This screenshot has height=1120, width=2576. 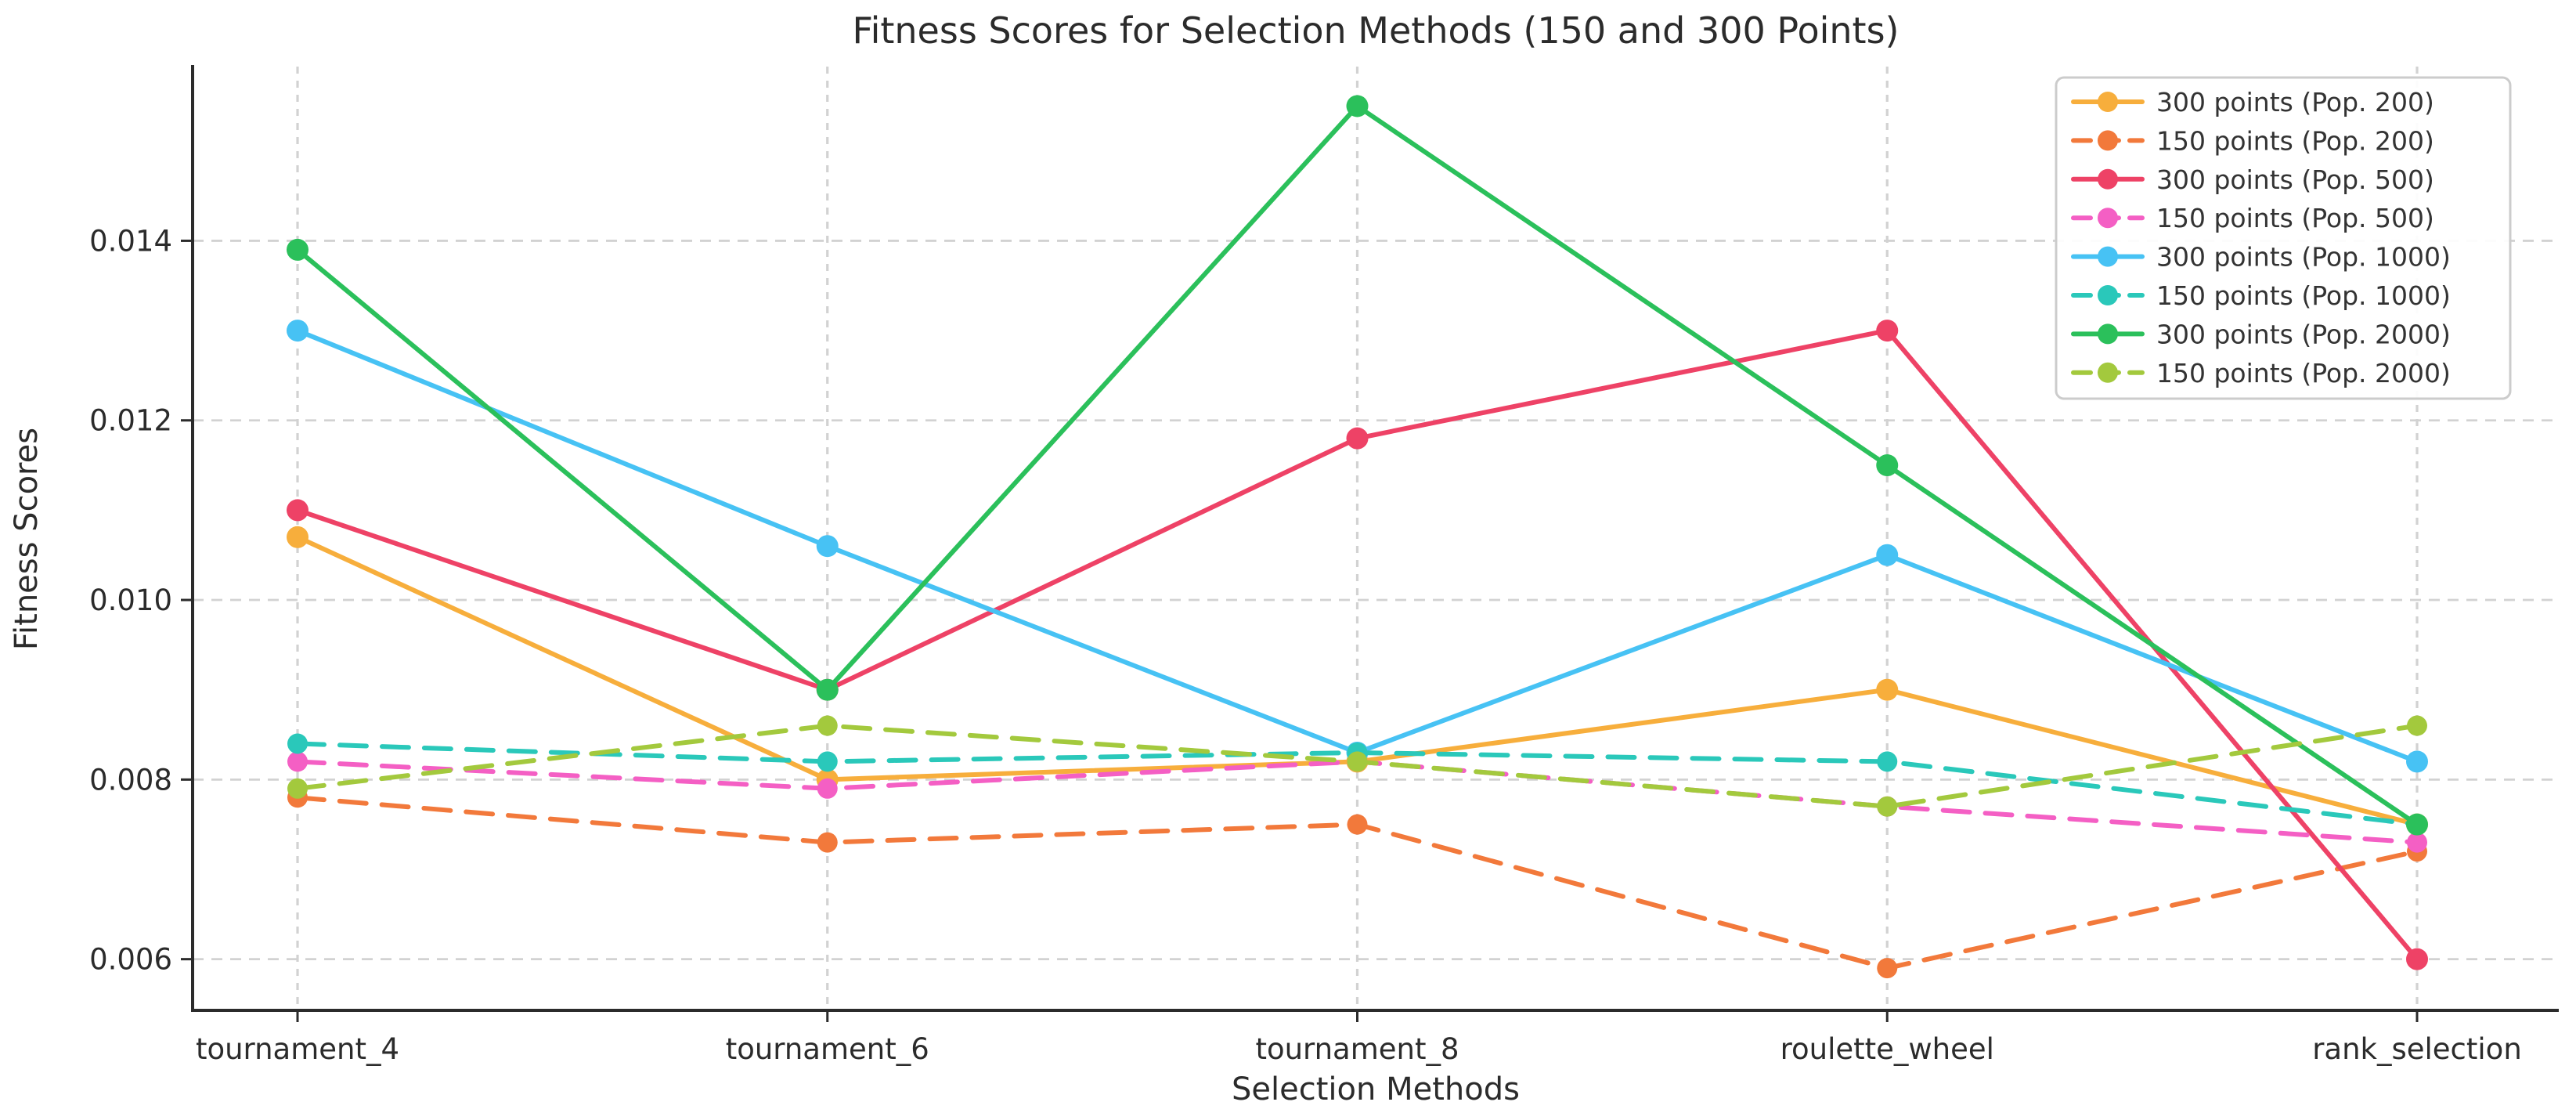 I want to click on x-tick-label: tournament_6, so click(x=827, y=1049).